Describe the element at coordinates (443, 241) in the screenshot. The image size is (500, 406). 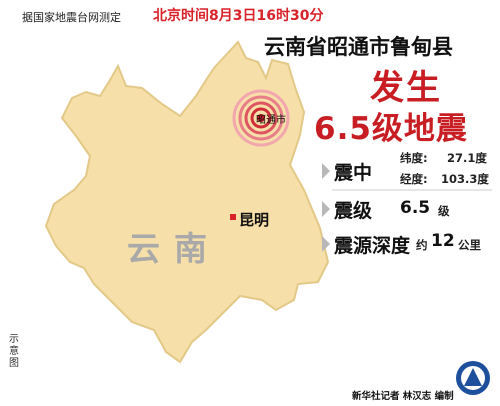
I see `depth-value: 12` at that location.